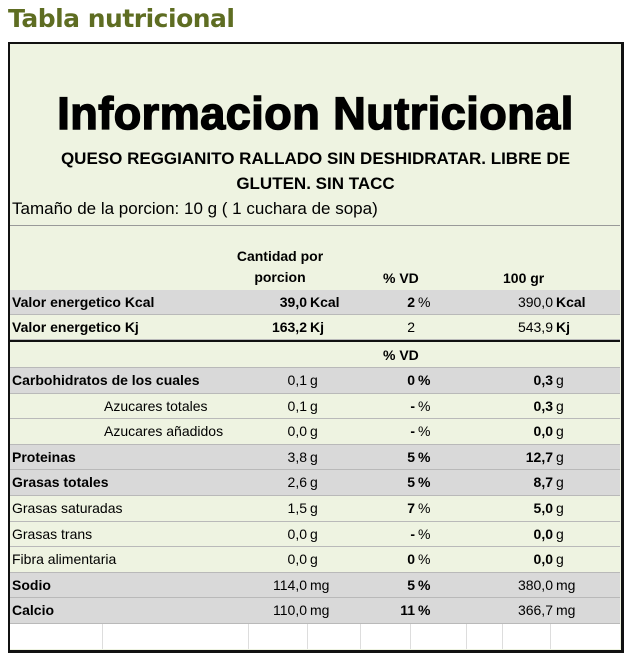 This screenshot has width=630, height=655. I want to click on nutrition-heading: Informacion Nutricional, so click(315, 113).